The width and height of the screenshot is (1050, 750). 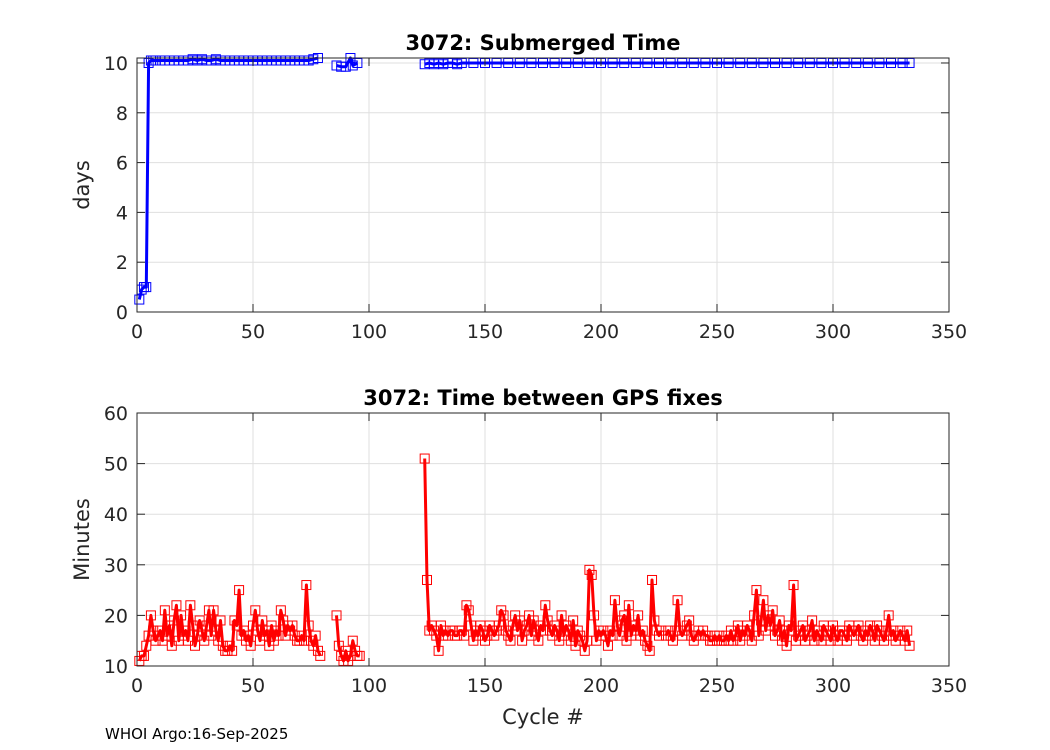 What do you see at coordinates (369, 686) in the screenshot?
I see `x-tick-label: 100` at bounding box center [369, 686].